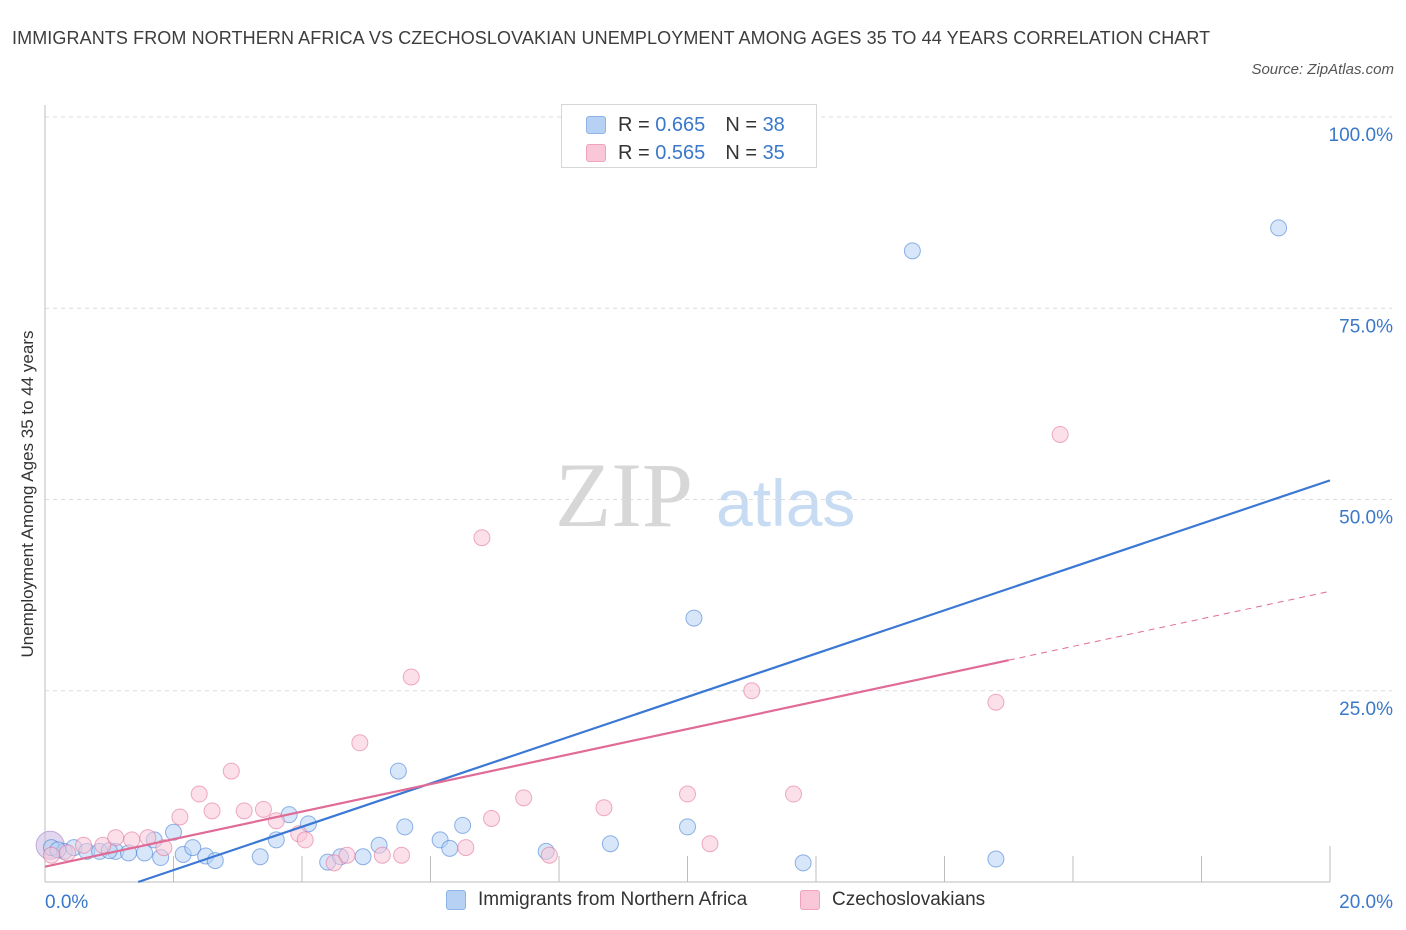 Image resolution: width=1406 pixels, height=930 pixels. What do you see at coordinates (810, 900) in the screenshot?
I see `series-swatch-pink` at bounding box center [810, 900].